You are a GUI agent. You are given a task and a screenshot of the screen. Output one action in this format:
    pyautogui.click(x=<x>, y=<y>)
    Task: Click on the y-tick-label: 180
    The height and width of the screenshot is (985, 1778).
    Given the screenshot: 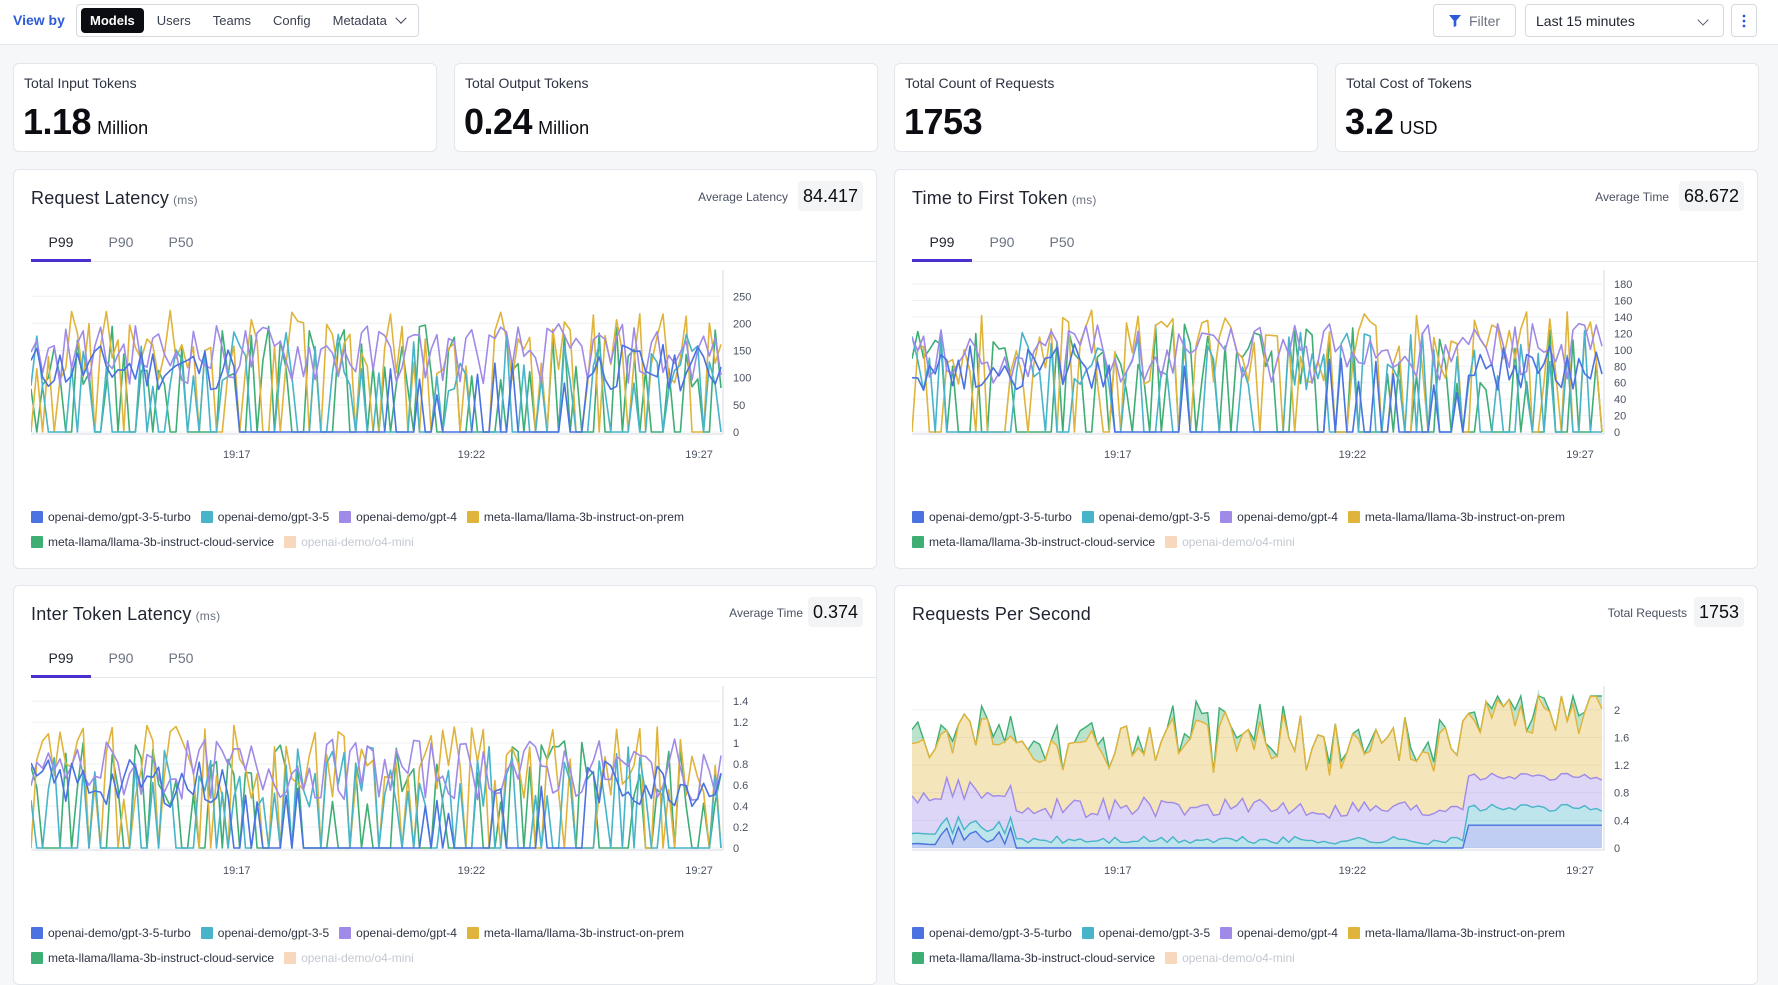 What is the action you would take?
    pyautogui.click(x=1623, y=285)
    